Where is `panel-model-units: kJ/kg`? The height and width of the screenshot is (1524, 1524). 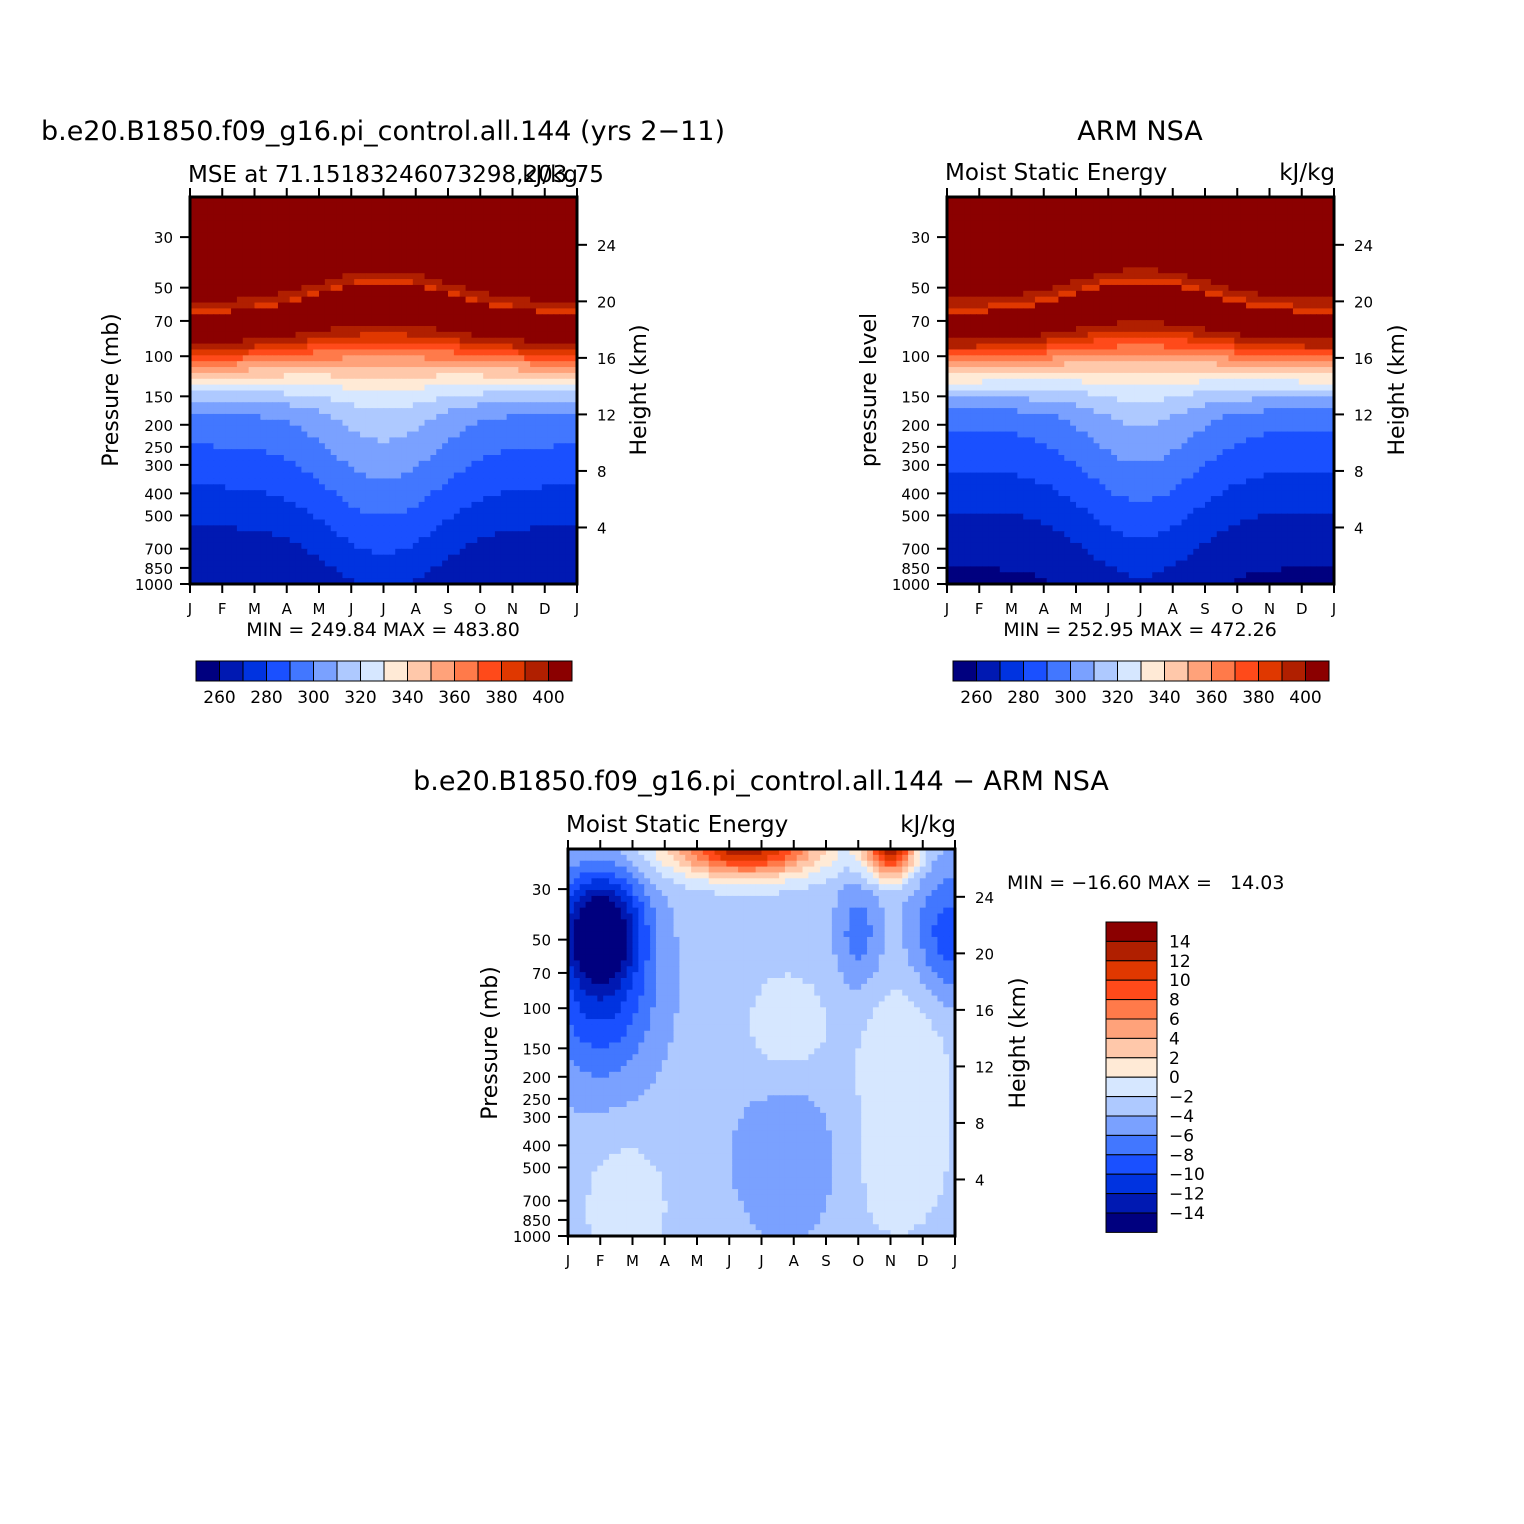 panel-model-units: kJ/kg is located at coordinates (550, 175).